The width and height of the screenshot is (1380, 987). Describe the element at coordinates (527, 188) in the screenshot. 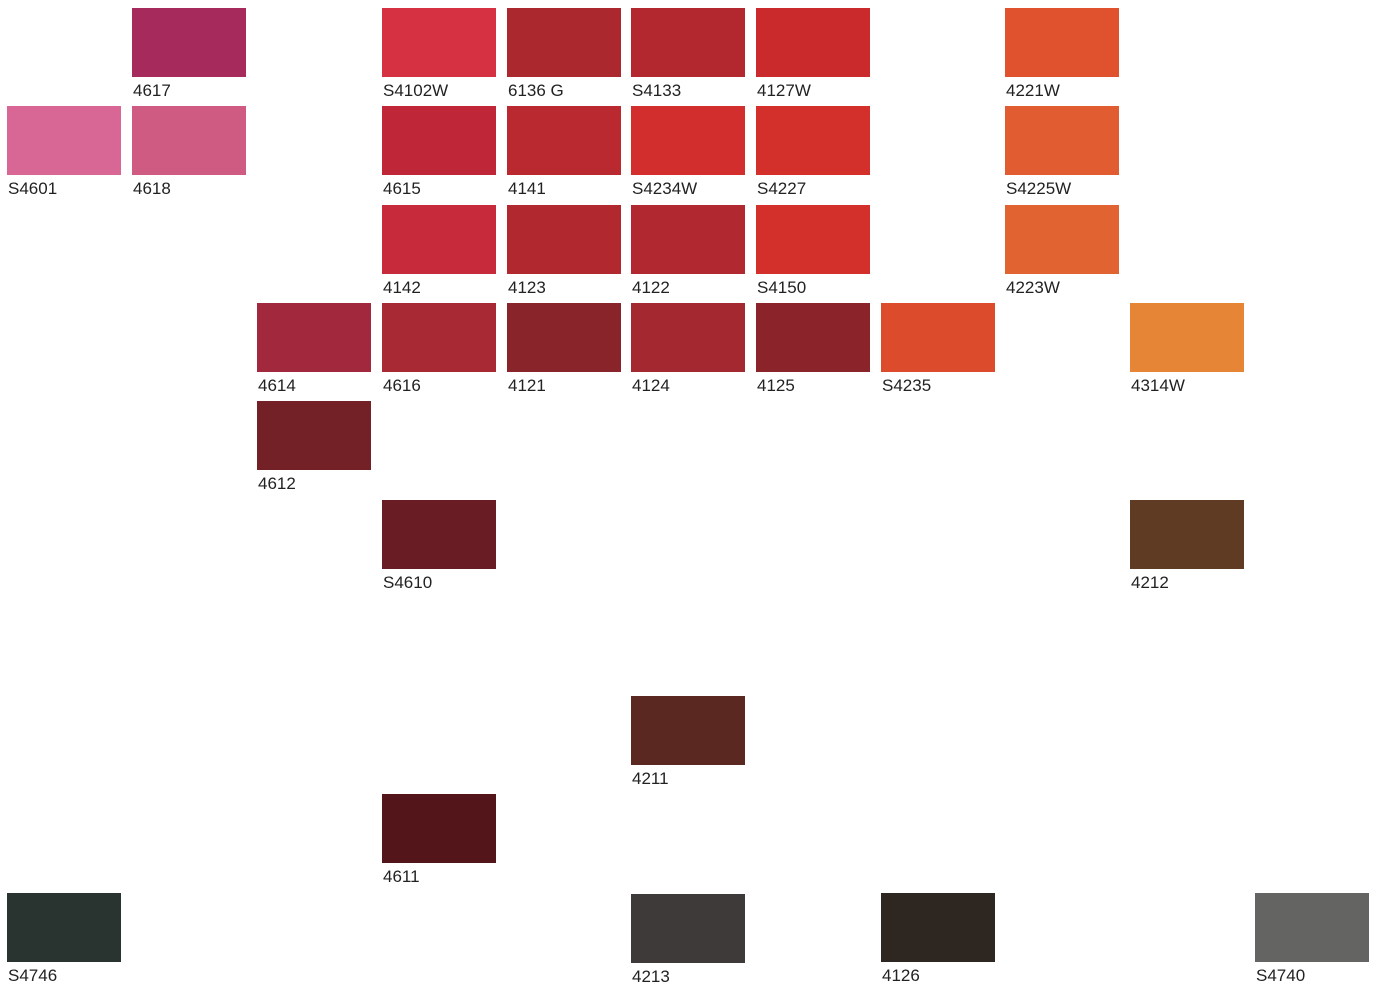

I see `swatch-code-label: 4141` at that location.